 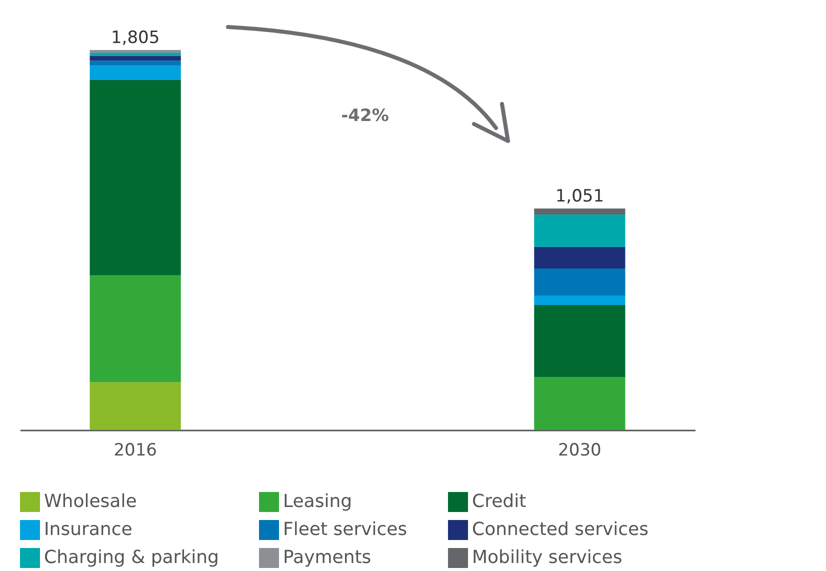 What do you see at coordinates (365, 116) in the screenshot?
I see `annotation: -42%` at bounding box center [365, 116].